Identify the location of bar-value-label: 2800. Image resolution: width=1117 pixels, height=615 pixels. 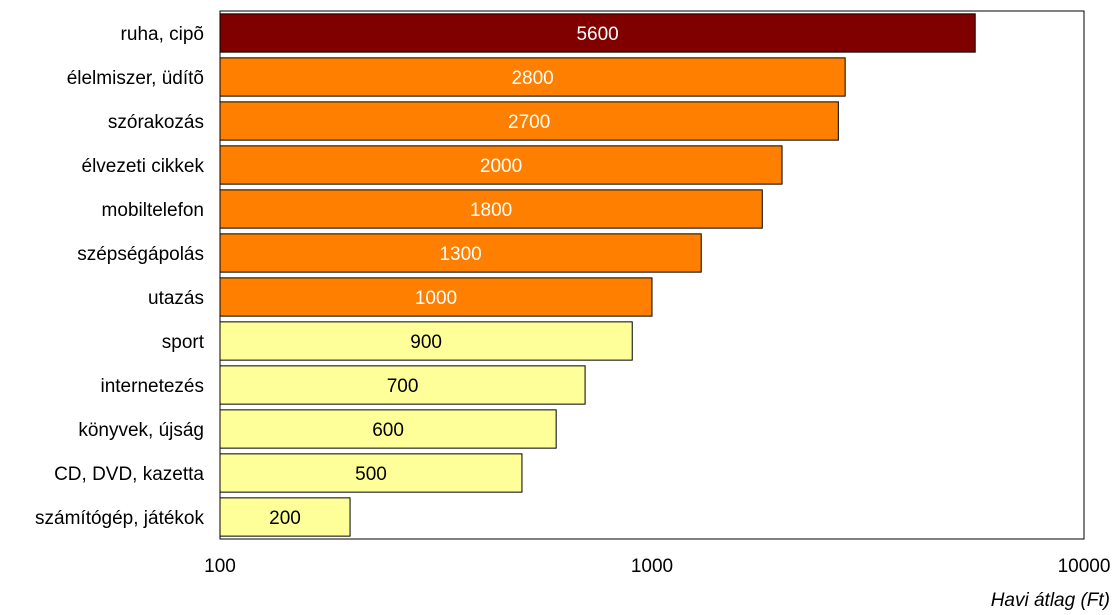
(532, 78).